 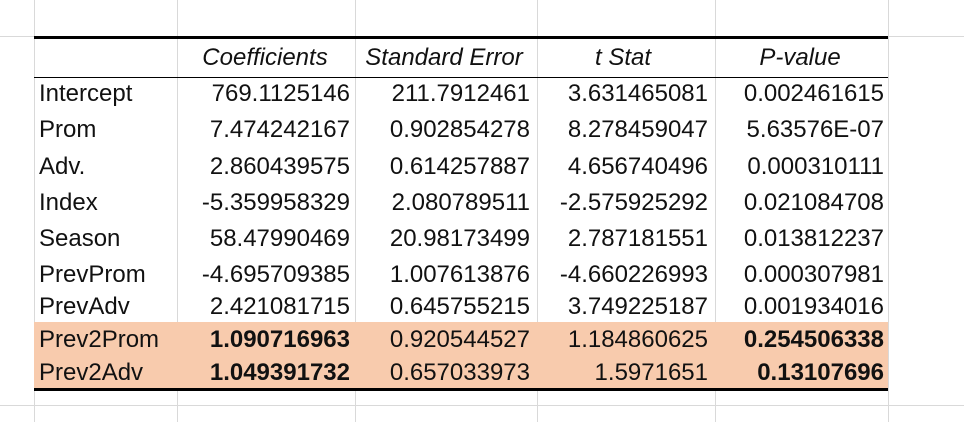 What do you see at coordinates (91, 372) in the screenshot?
I see `row-label-cell: Prev2Adv` at bounding box center [91, 372].